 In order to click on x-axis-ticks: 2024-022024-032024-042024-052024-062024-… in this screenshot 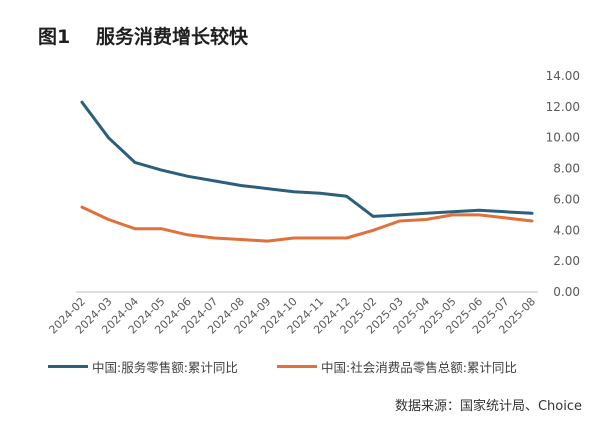, I will do `click(292, 316)`.